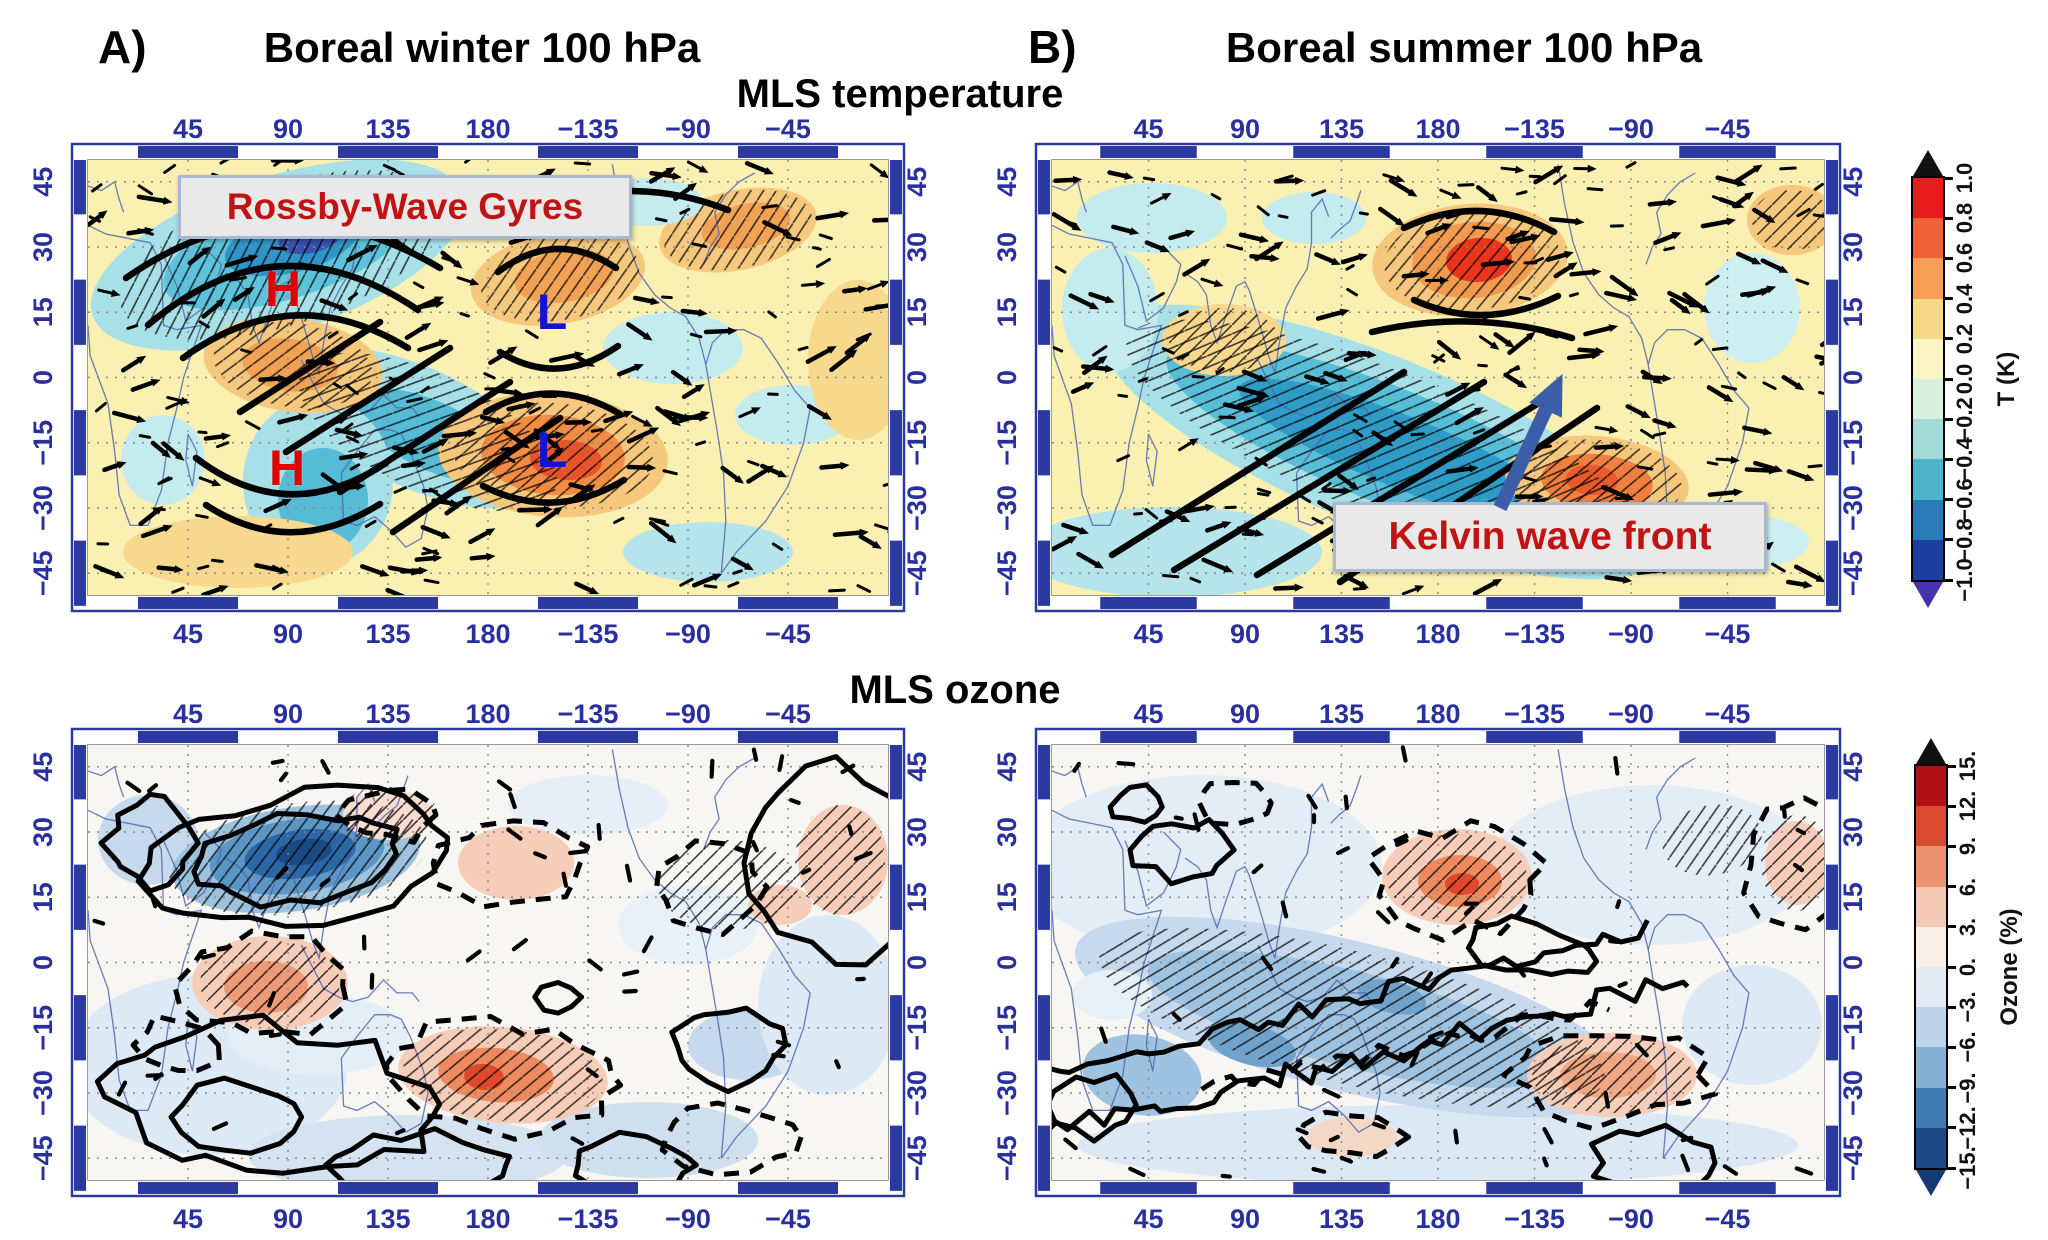 This screenshot has height=1240, width=2048. What do you see at coordinates (1967, 1168) in the screenshot?
I see `colorbar-tick-label: −15.` at bounding box center [1967, 1168].